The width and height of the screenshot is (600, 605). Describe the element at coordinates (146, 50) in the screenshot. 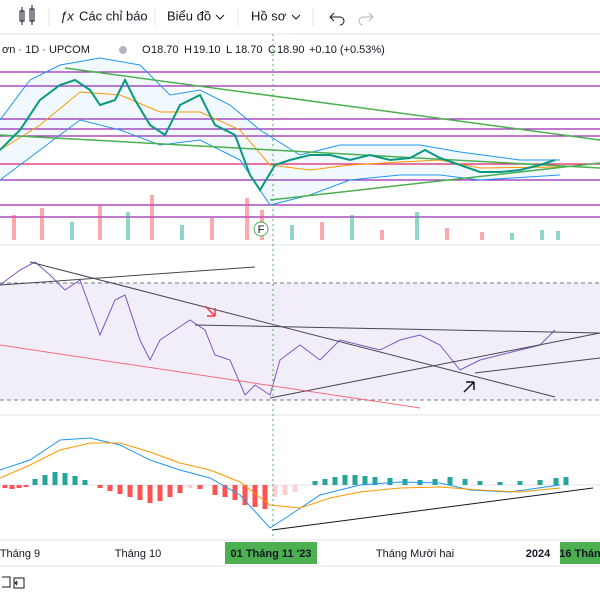

I see `ohlc-label: O` at that location.